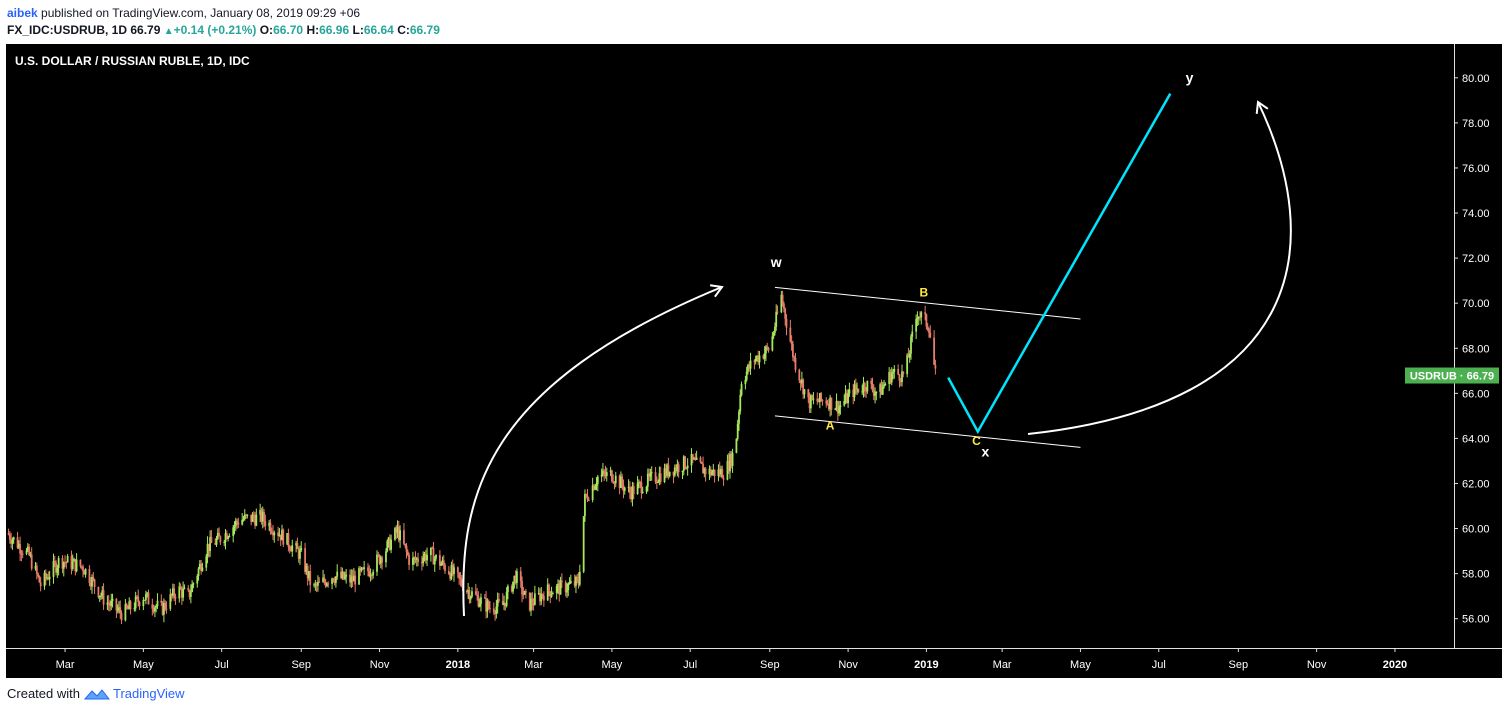 Image resolution: width=1508 pixels, height=713 pixels. What do you see at coordinates (1476, 79) in the screenshot?
I see `y-tick-label: 80.00` at bounding box center [1476, 79].